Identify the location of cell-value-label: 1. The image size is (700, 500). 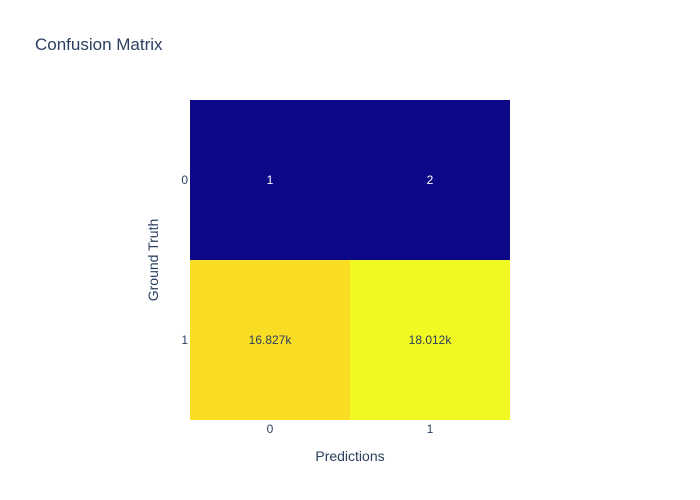
(270, 180).